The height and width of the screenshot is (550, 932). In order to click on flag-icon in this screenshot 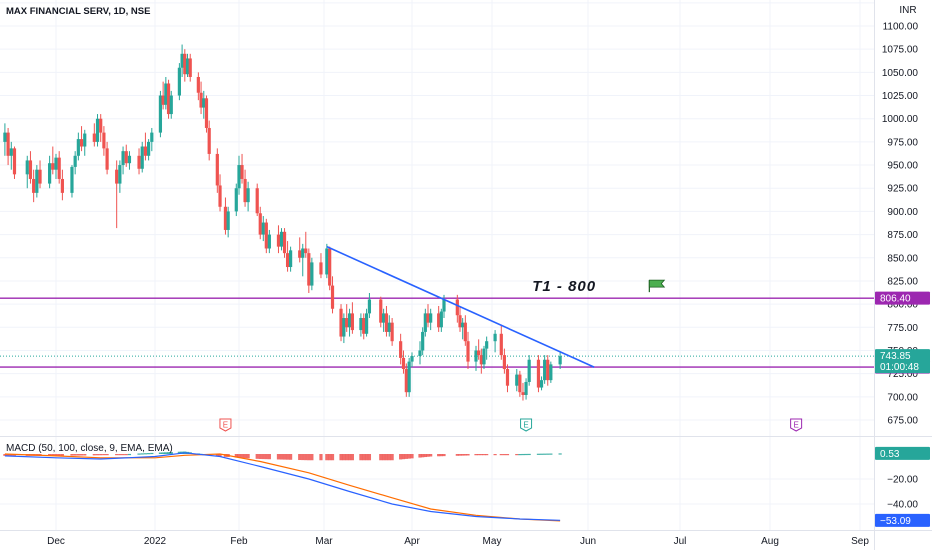, I will do `click(657, 286)`.